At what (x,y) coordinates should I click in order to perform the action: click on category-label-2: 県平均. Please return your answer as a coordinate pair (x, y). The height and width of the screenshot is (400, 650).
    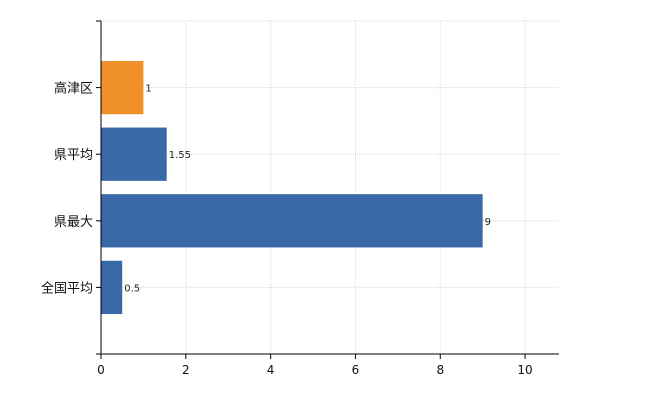
    Looking at the image, I should click on (73, 155).